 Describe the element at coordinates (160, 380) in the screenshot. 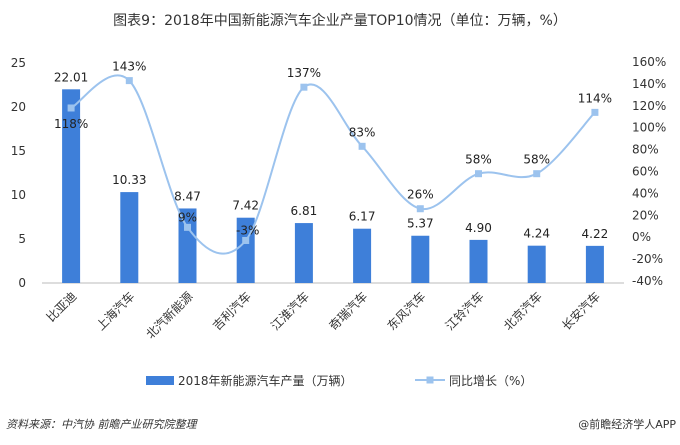

I see `legend-bar-swatch` at that location.